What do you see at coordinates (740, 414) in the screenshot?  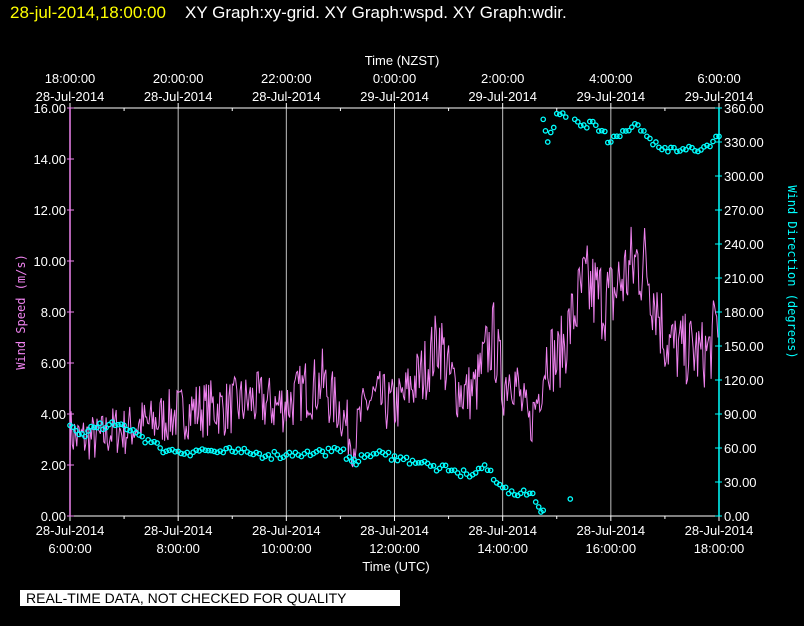 I see `right-tick-label: 90.00` at bounding box center [740, 414].